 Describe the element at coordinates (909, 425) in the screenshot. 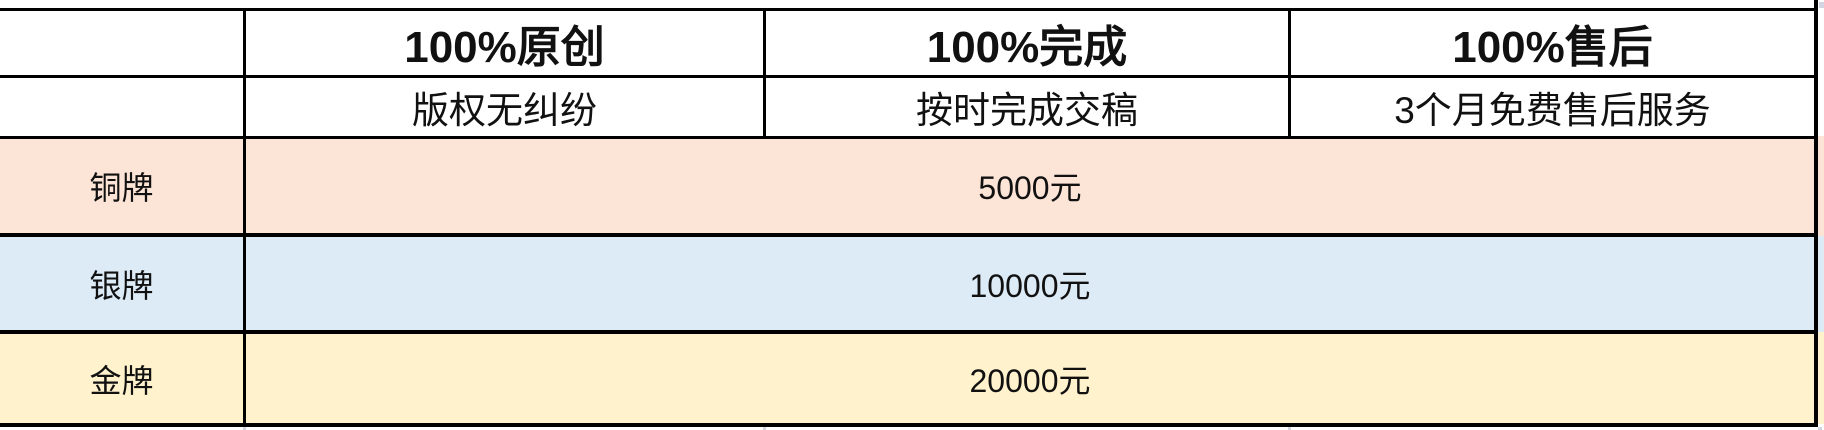

I see `table-border-bottom` at that location.